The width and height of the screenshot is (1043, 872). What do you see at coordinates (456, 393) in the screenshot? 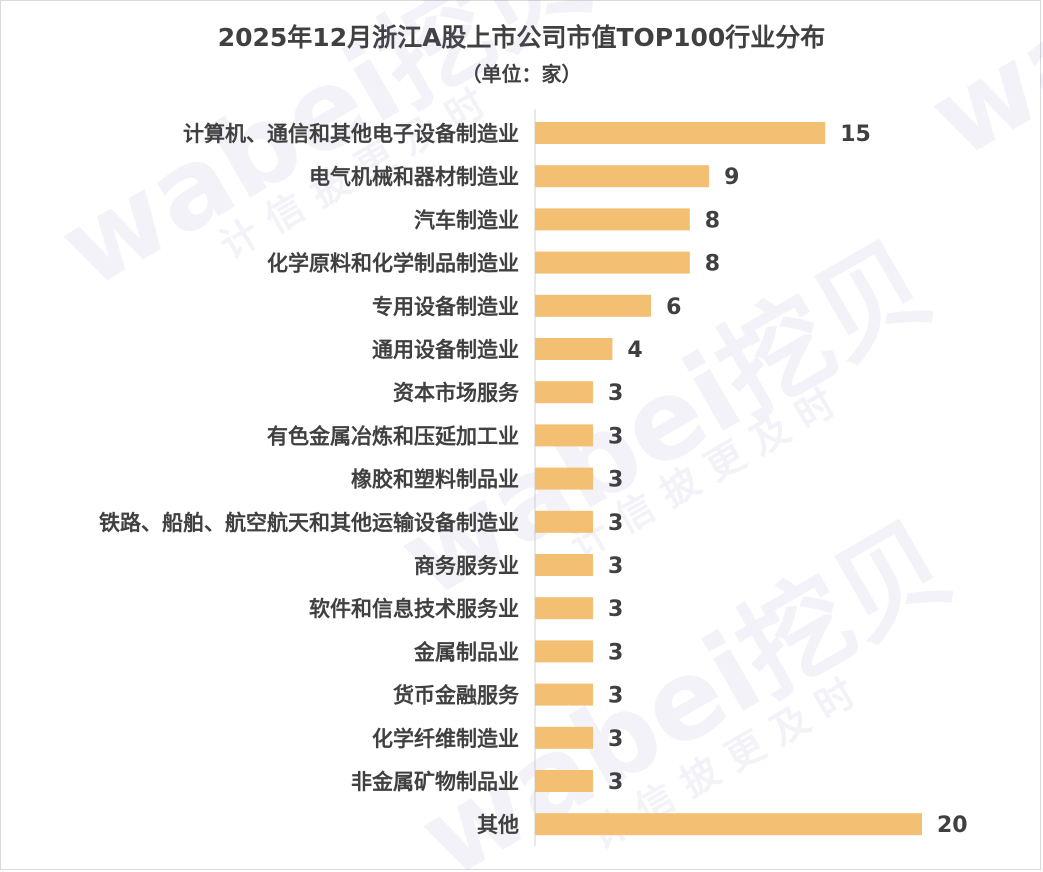
I see `category-label: 资本市场服务` at bounding box center [456, 393].